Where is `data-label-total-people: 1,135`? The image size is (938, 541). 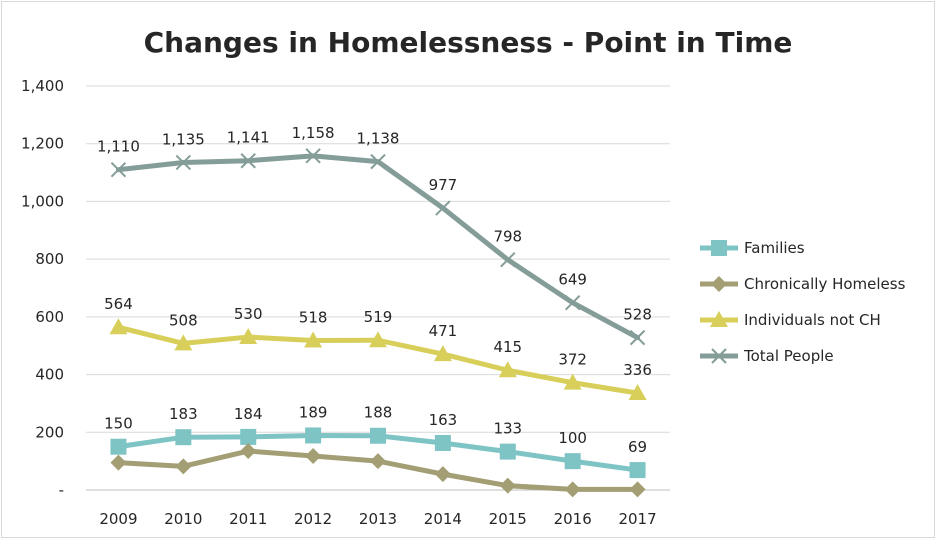 data-label-total-people: 1,135 is located at coordinates (183, 139).